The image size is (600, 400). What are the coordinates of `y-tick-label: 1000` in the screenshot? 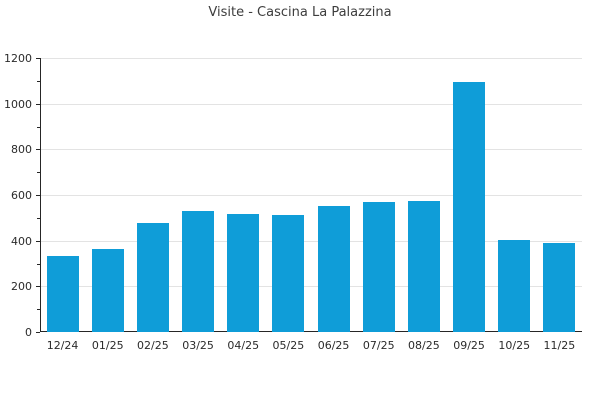 It's located at (18, 104).